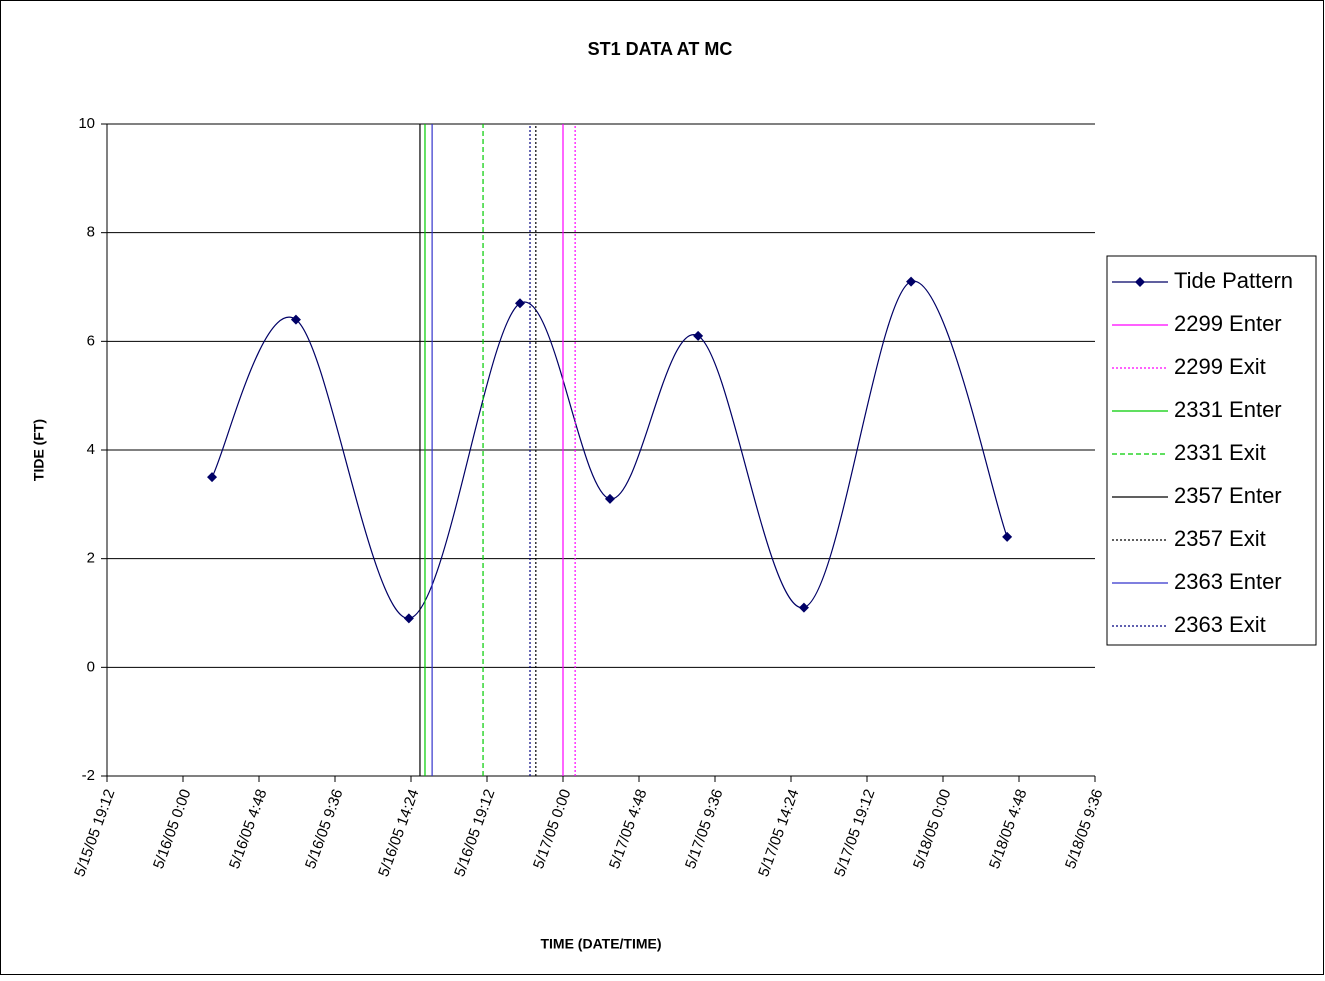 This screenshot has width=1325, height=981. I want to click on y-tick-label: -2, so click(88, 775).